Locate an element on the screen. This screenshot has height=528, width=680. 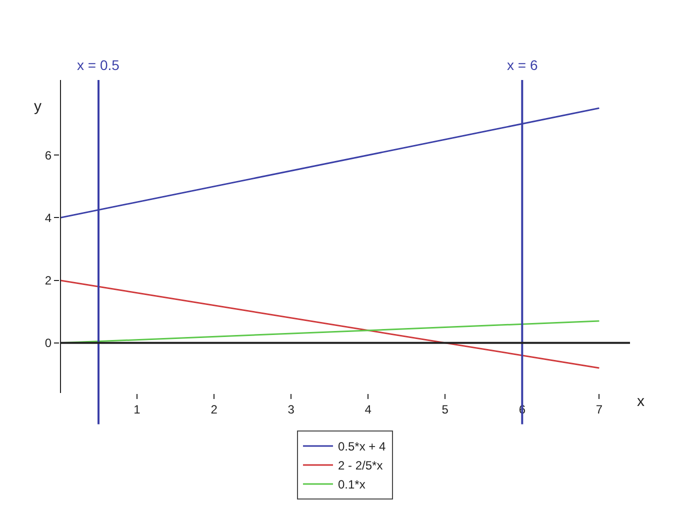
y-tick-label: 4 is located at coordinates (48, 217).